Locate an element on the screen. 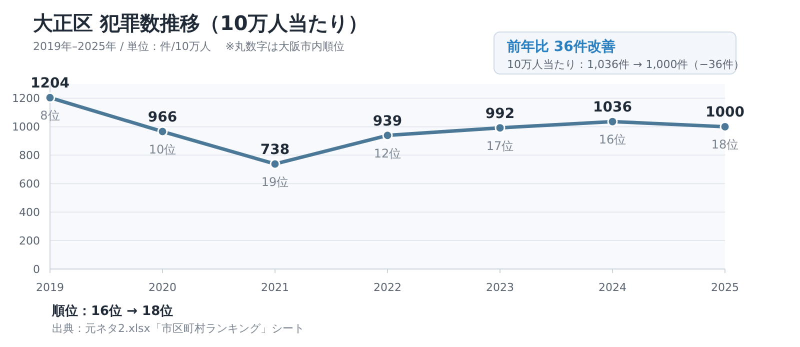 The image size is (800, 347). x-tick-label: 2024 is located at coordinates (612, 287).